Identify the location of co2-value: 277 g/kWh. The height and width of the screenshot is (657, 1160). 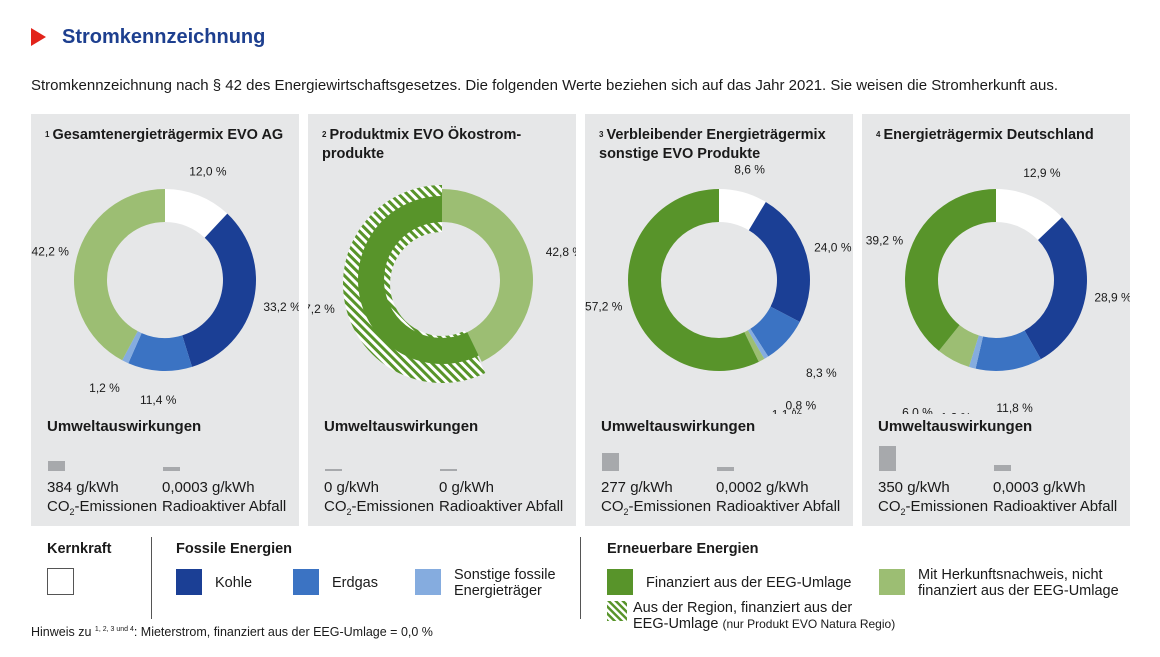
(637, 487).